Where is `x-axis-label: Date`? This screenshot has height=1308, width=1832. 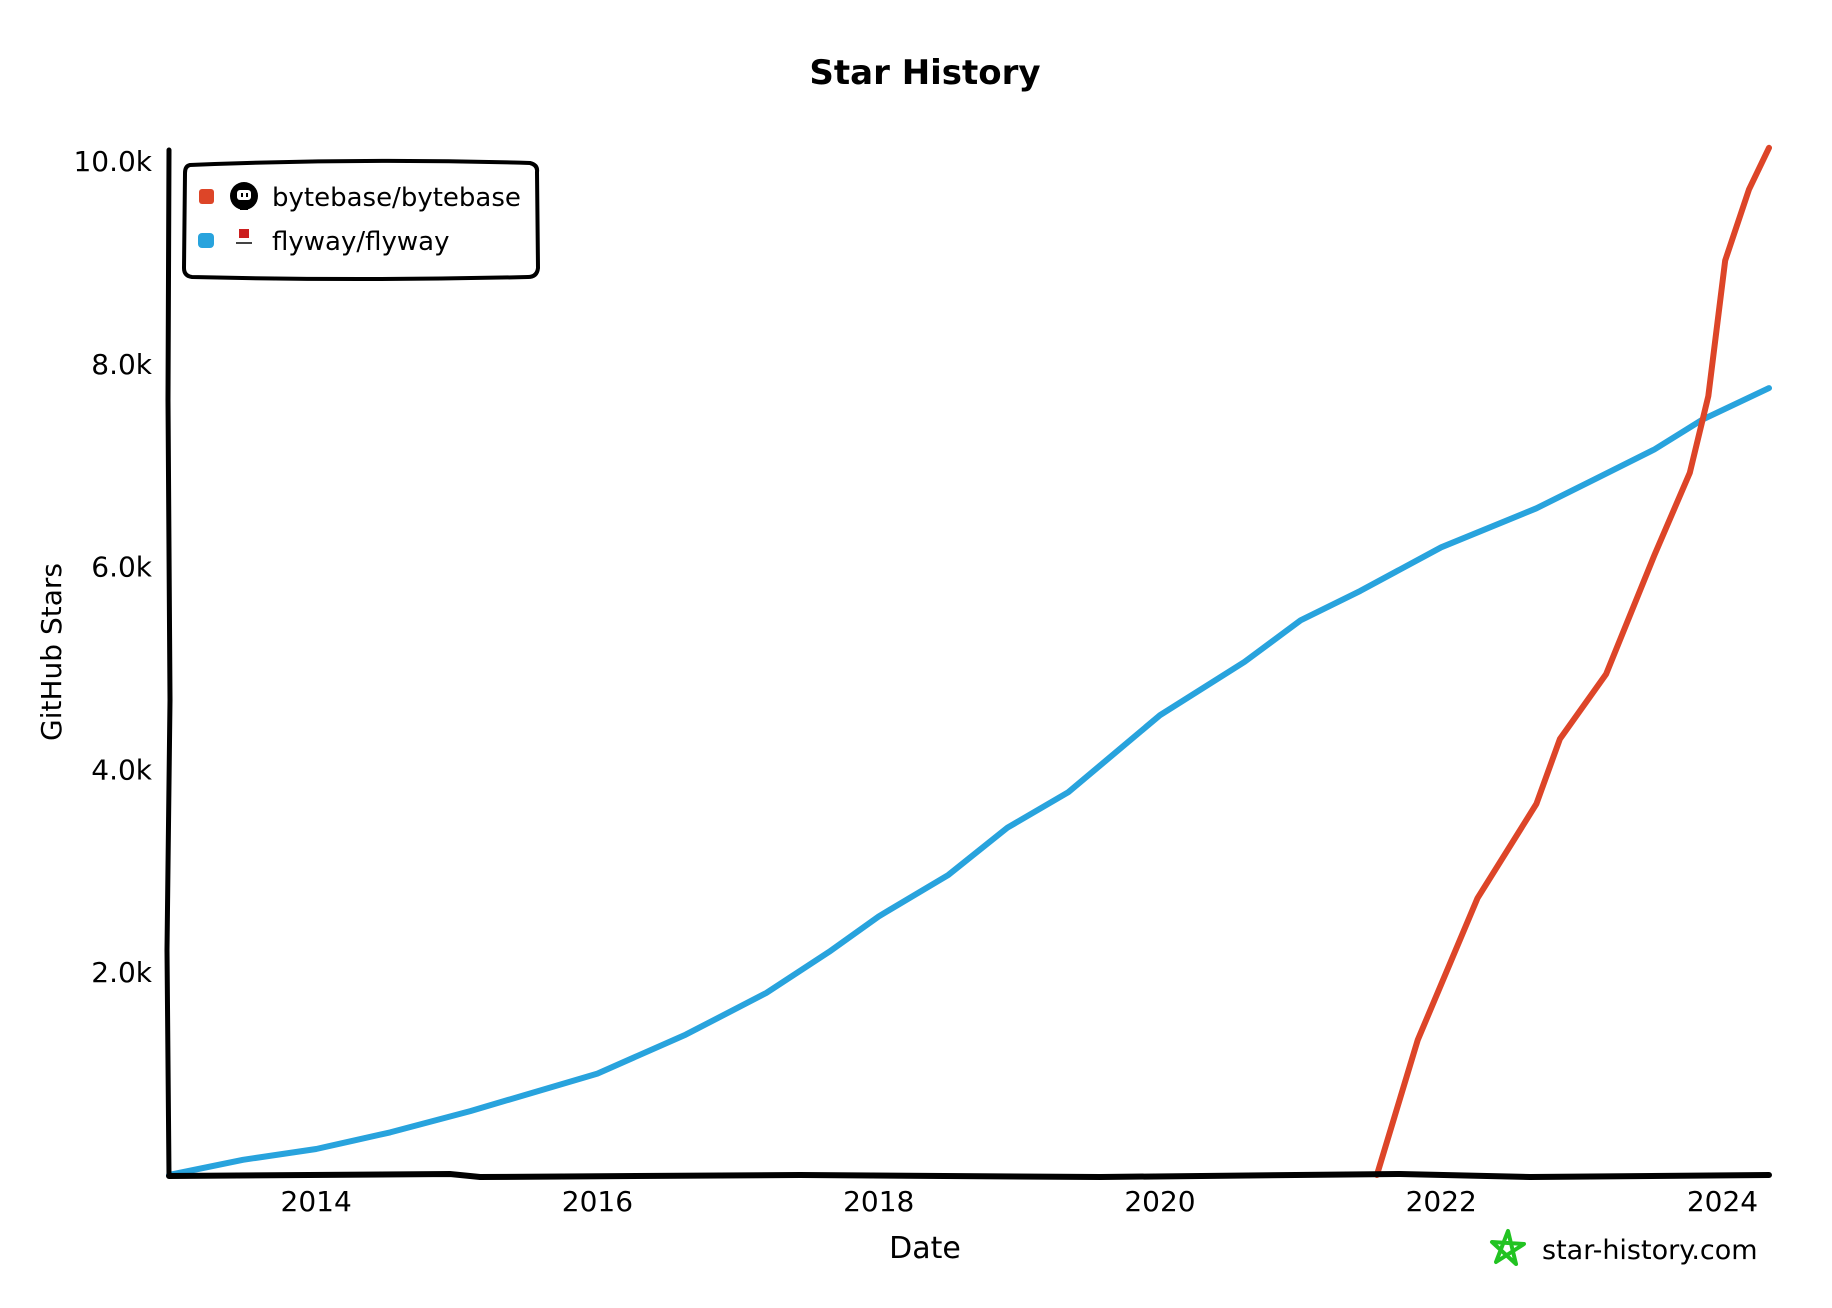
x-axis-label: Date is located at coordinates (925, 1248).